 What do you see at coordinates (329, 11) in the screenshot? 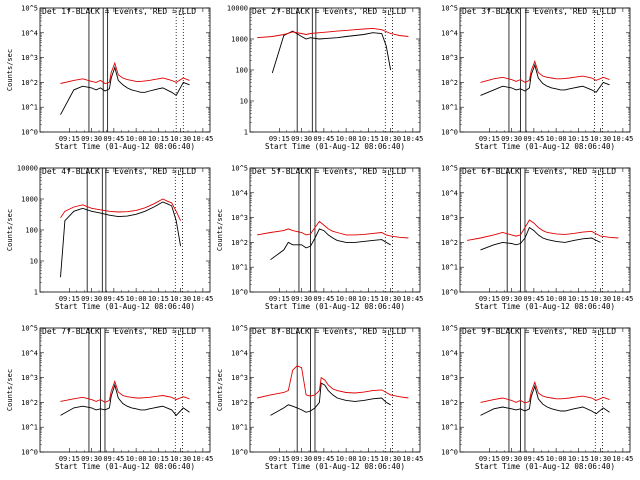
I see `panel-title: Det 2f-BLACK = Events, RED = LLD` at bounding box center [329, 11].